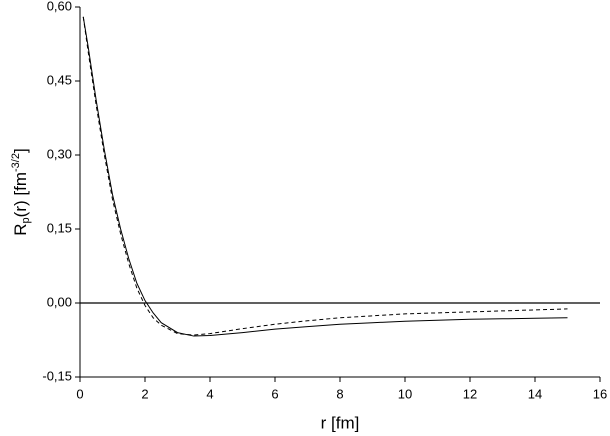 The image size is (610, 436). What do you see at coordinates (59, 153) in the screenshot?
I see `y-tick-label: 0,30` at bounding box center [59, 153].